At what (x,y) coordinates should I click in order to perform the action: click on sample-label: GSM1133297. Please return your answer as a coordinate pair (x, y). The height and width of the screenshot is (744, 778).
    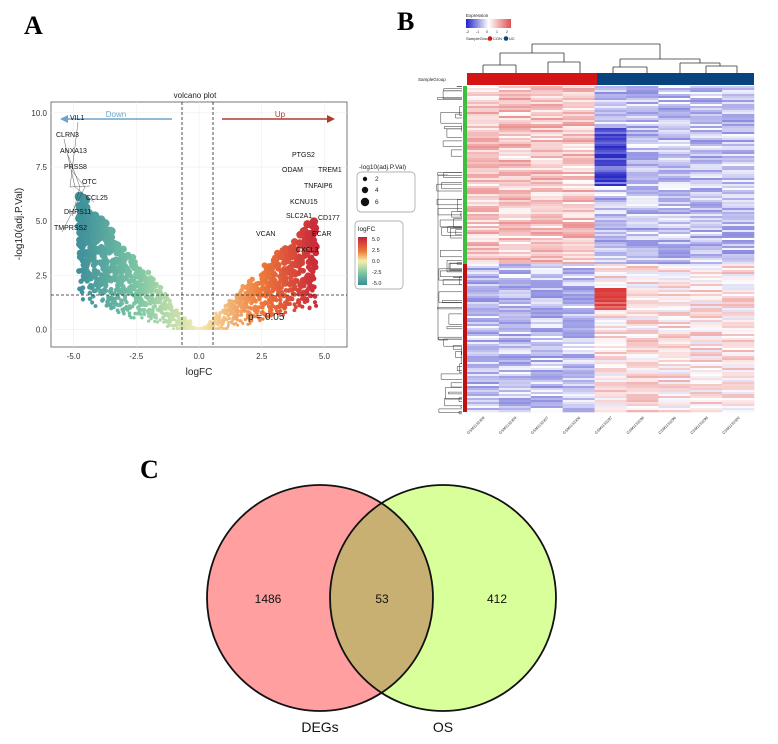
    Looking at the image, I should click on (603, 425).